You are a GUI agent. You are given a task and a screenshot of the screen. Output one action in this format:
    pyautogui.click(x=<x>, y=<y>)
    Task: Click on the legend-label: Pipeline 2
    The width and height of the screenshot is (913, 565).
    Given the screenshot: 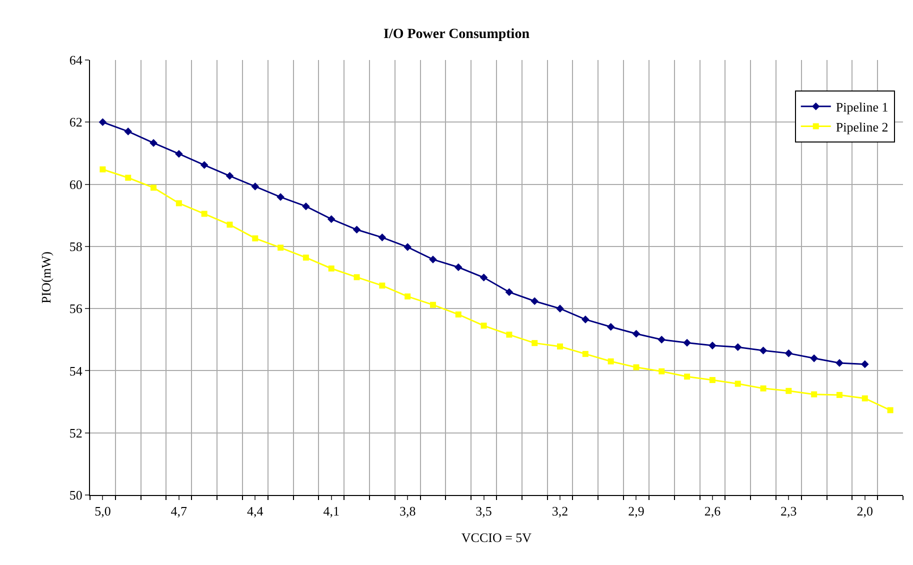 What is the action you would take?
    pyautogui.click(x=862, y=126)
    